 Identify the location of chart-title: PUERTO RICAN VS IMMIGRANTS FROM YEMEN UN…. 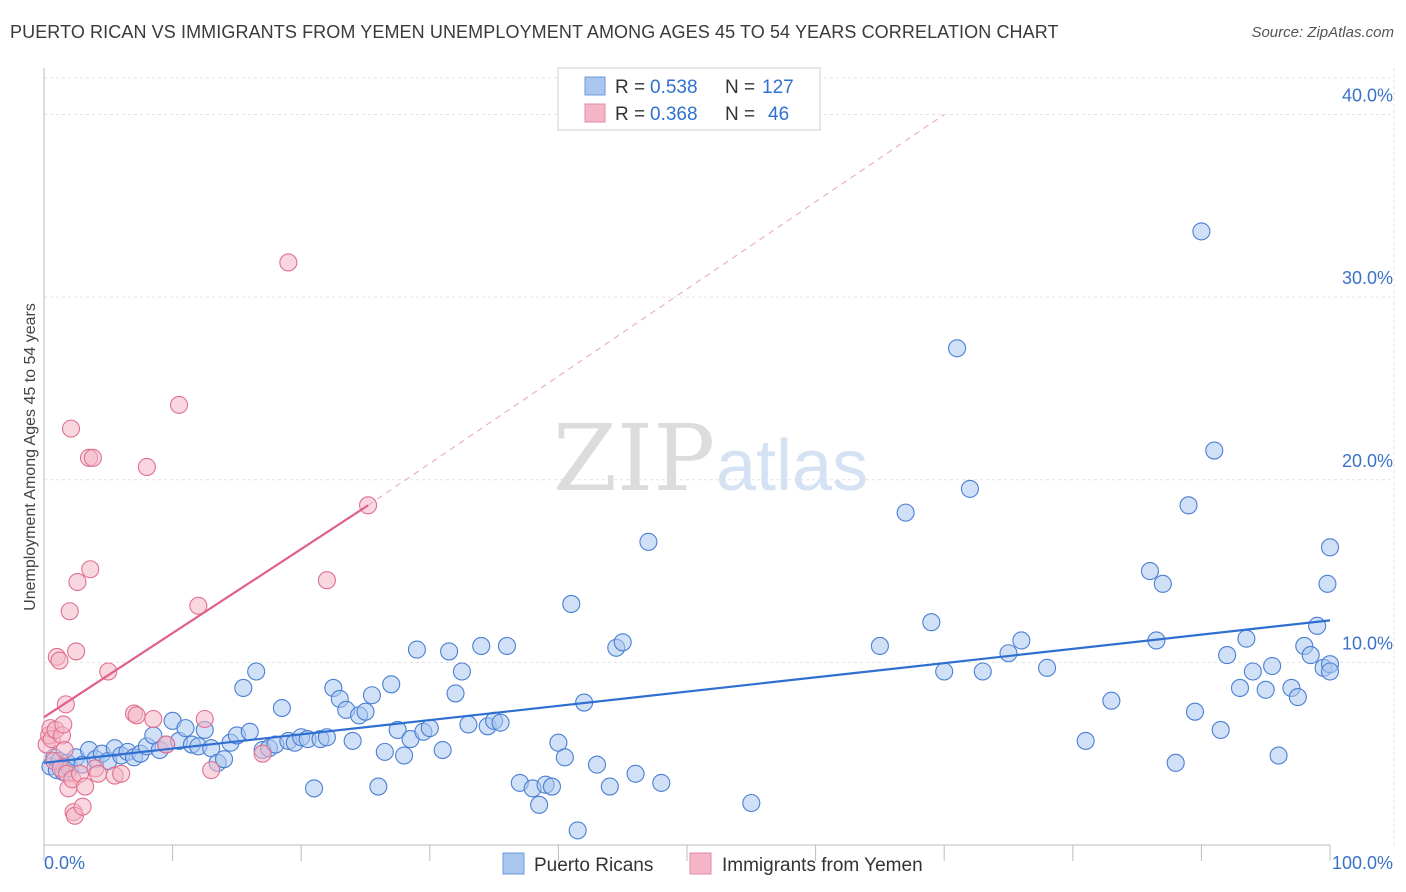
(534, 32).